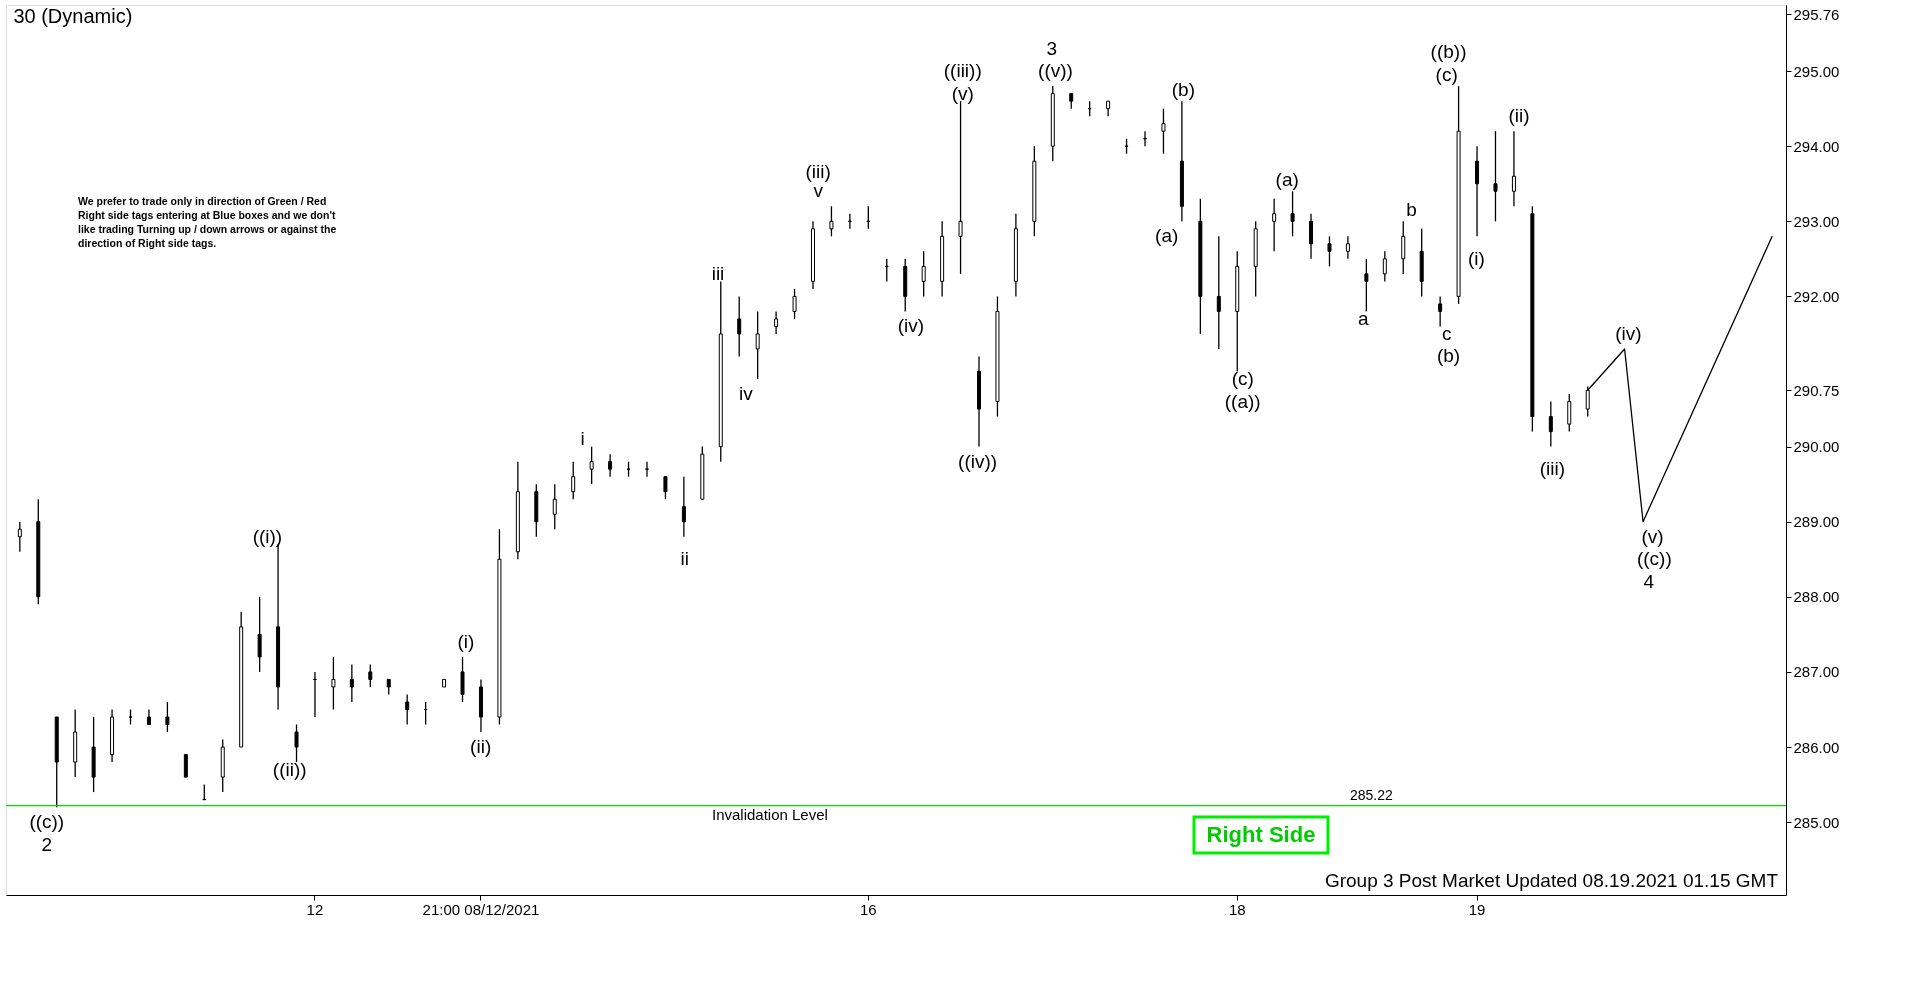  Describe the element at coordinates (1477, 909) in the screenshot. I see `x-tick-label: 19` at that location.